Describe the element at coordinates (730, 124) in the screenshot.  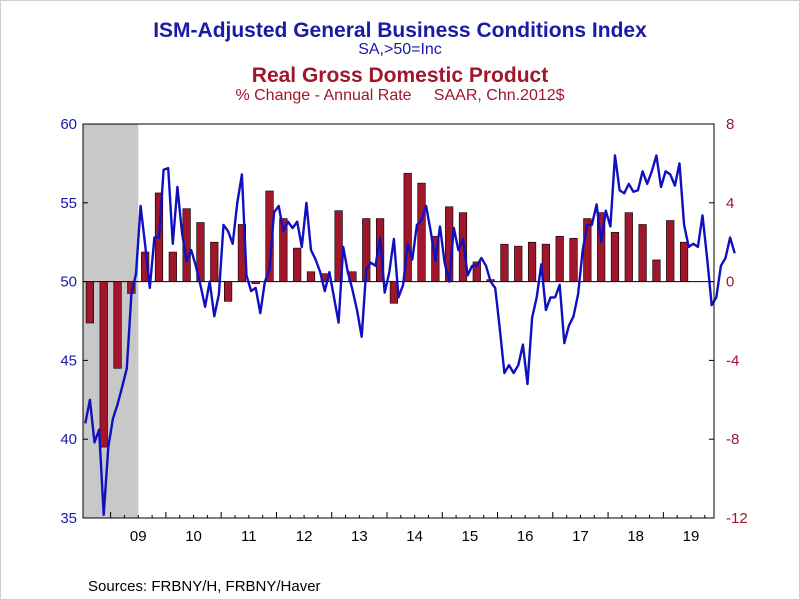
I see `right-tick-label: 8` at that location.